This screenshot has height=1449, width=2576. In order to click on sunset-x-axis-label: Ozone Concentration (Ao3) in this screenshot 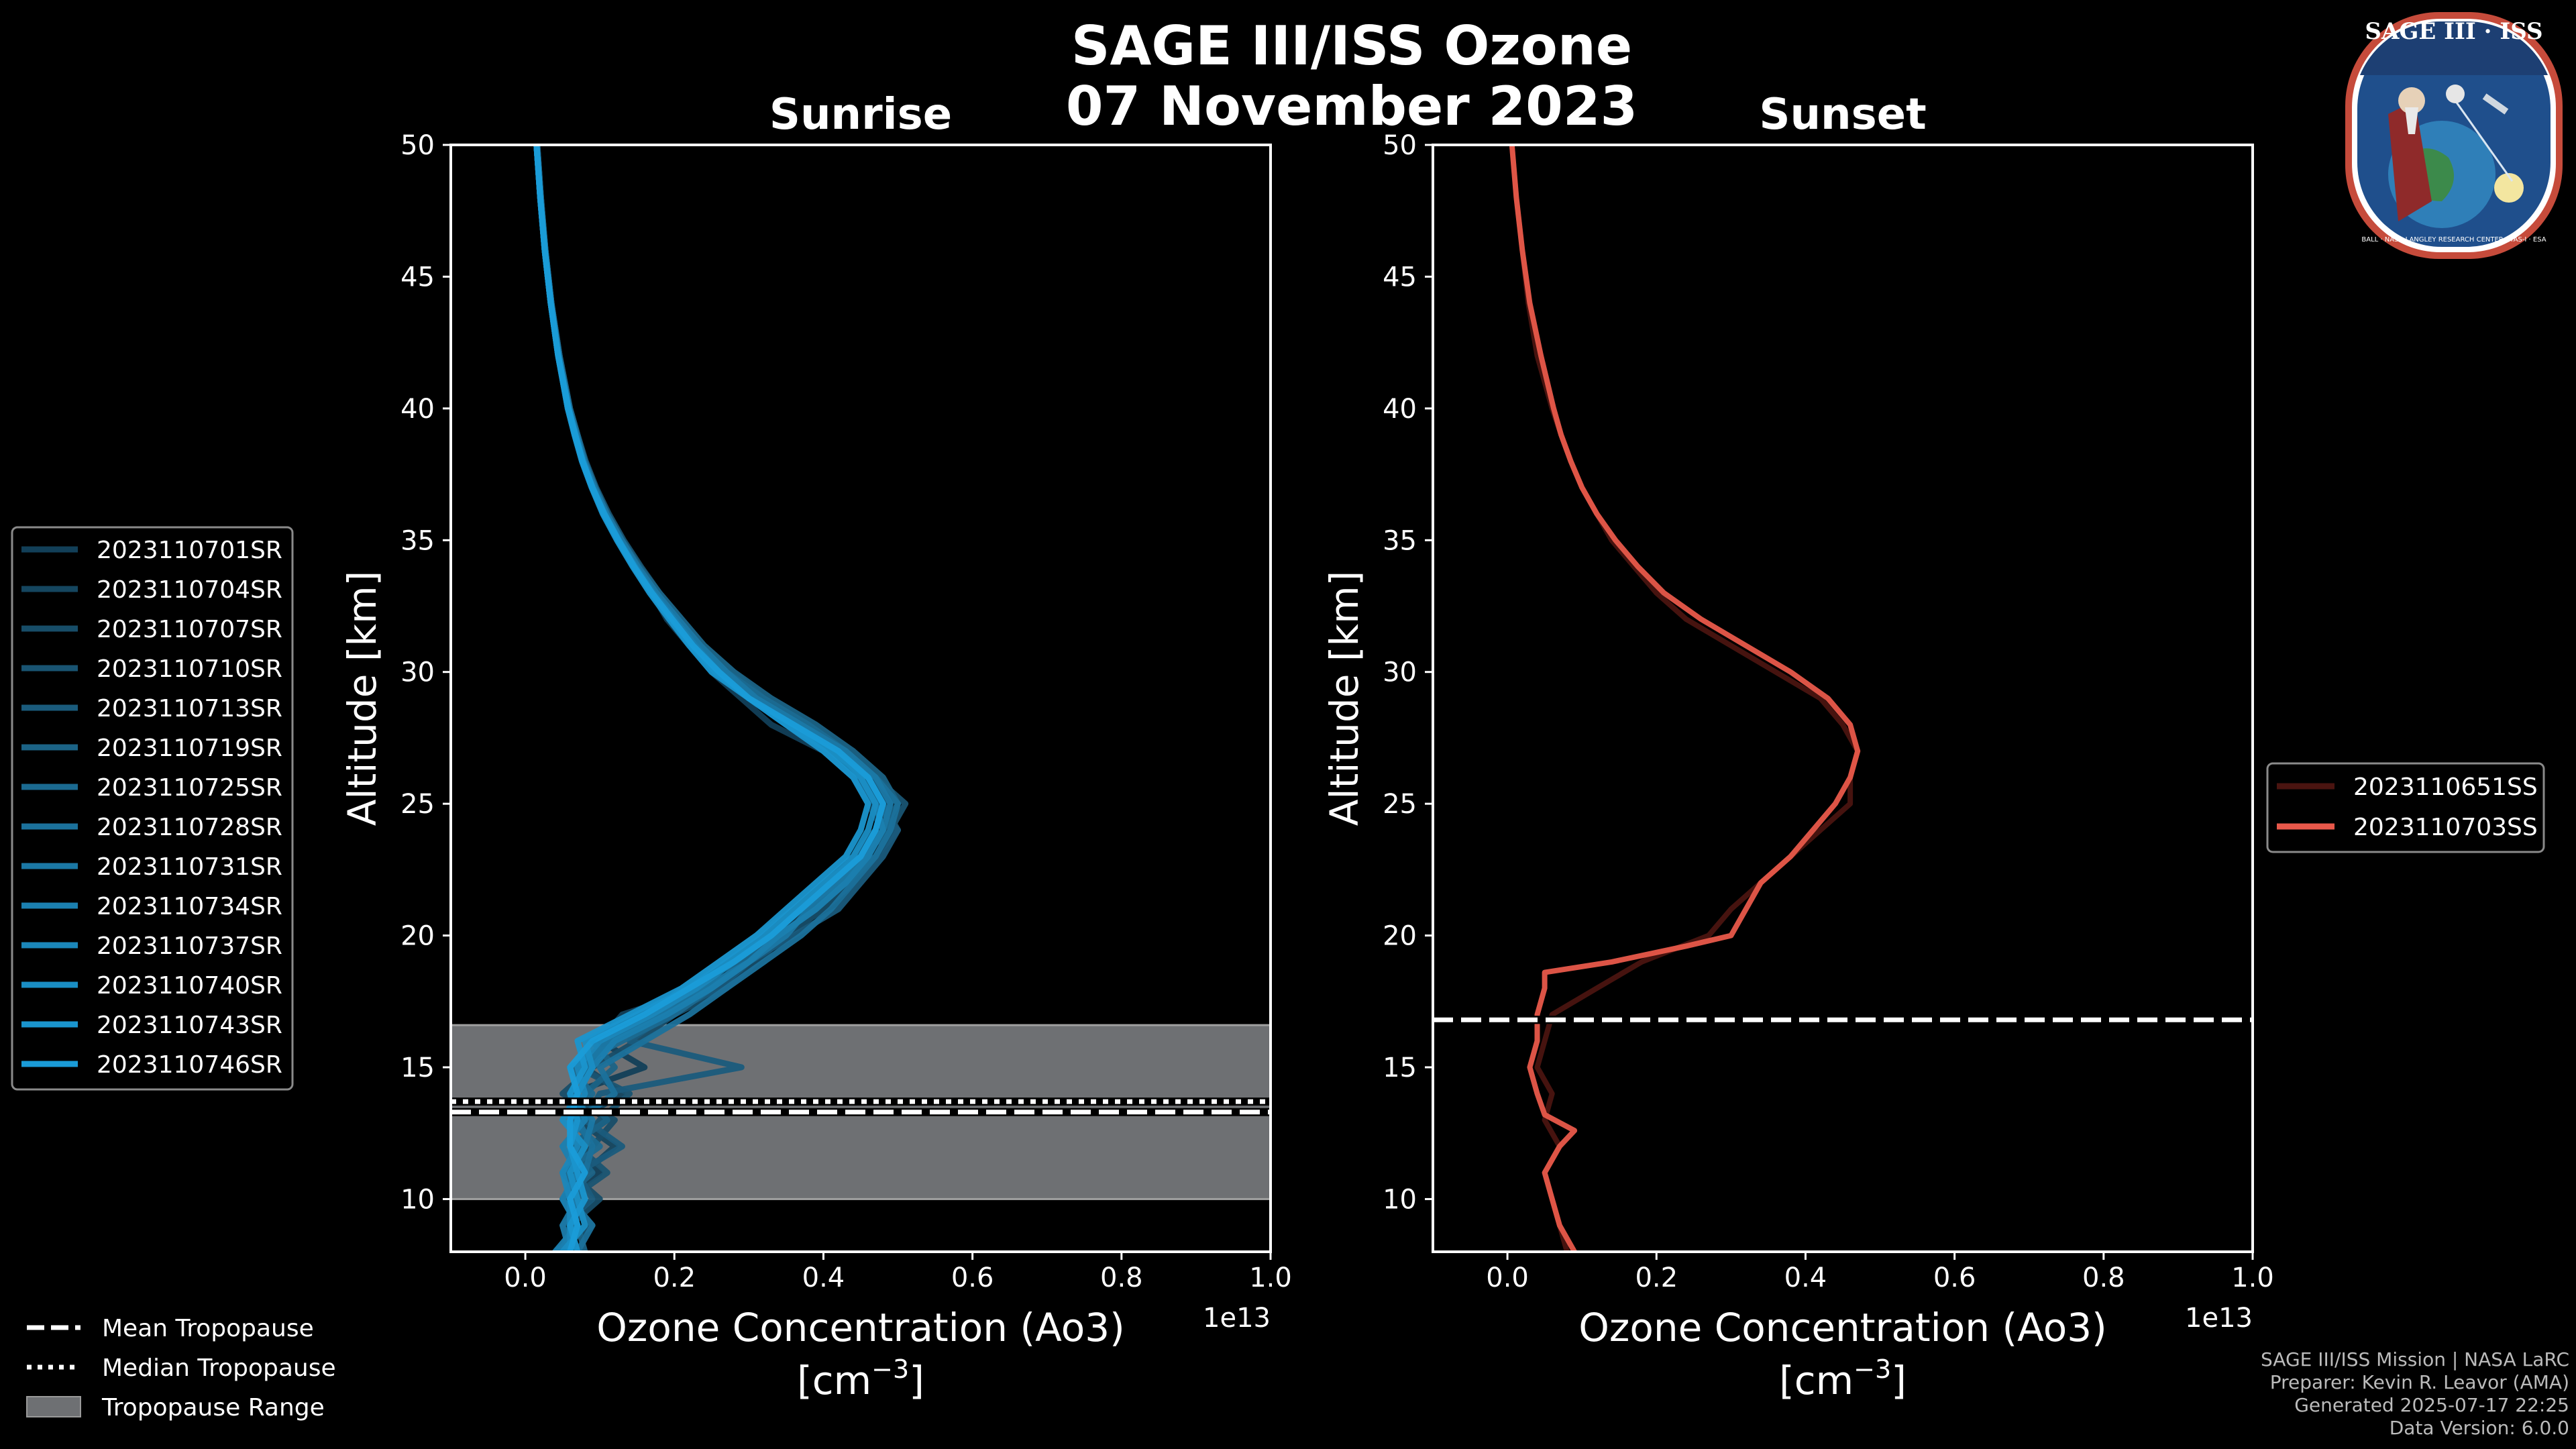, I will do `click(1842, 1327)`.